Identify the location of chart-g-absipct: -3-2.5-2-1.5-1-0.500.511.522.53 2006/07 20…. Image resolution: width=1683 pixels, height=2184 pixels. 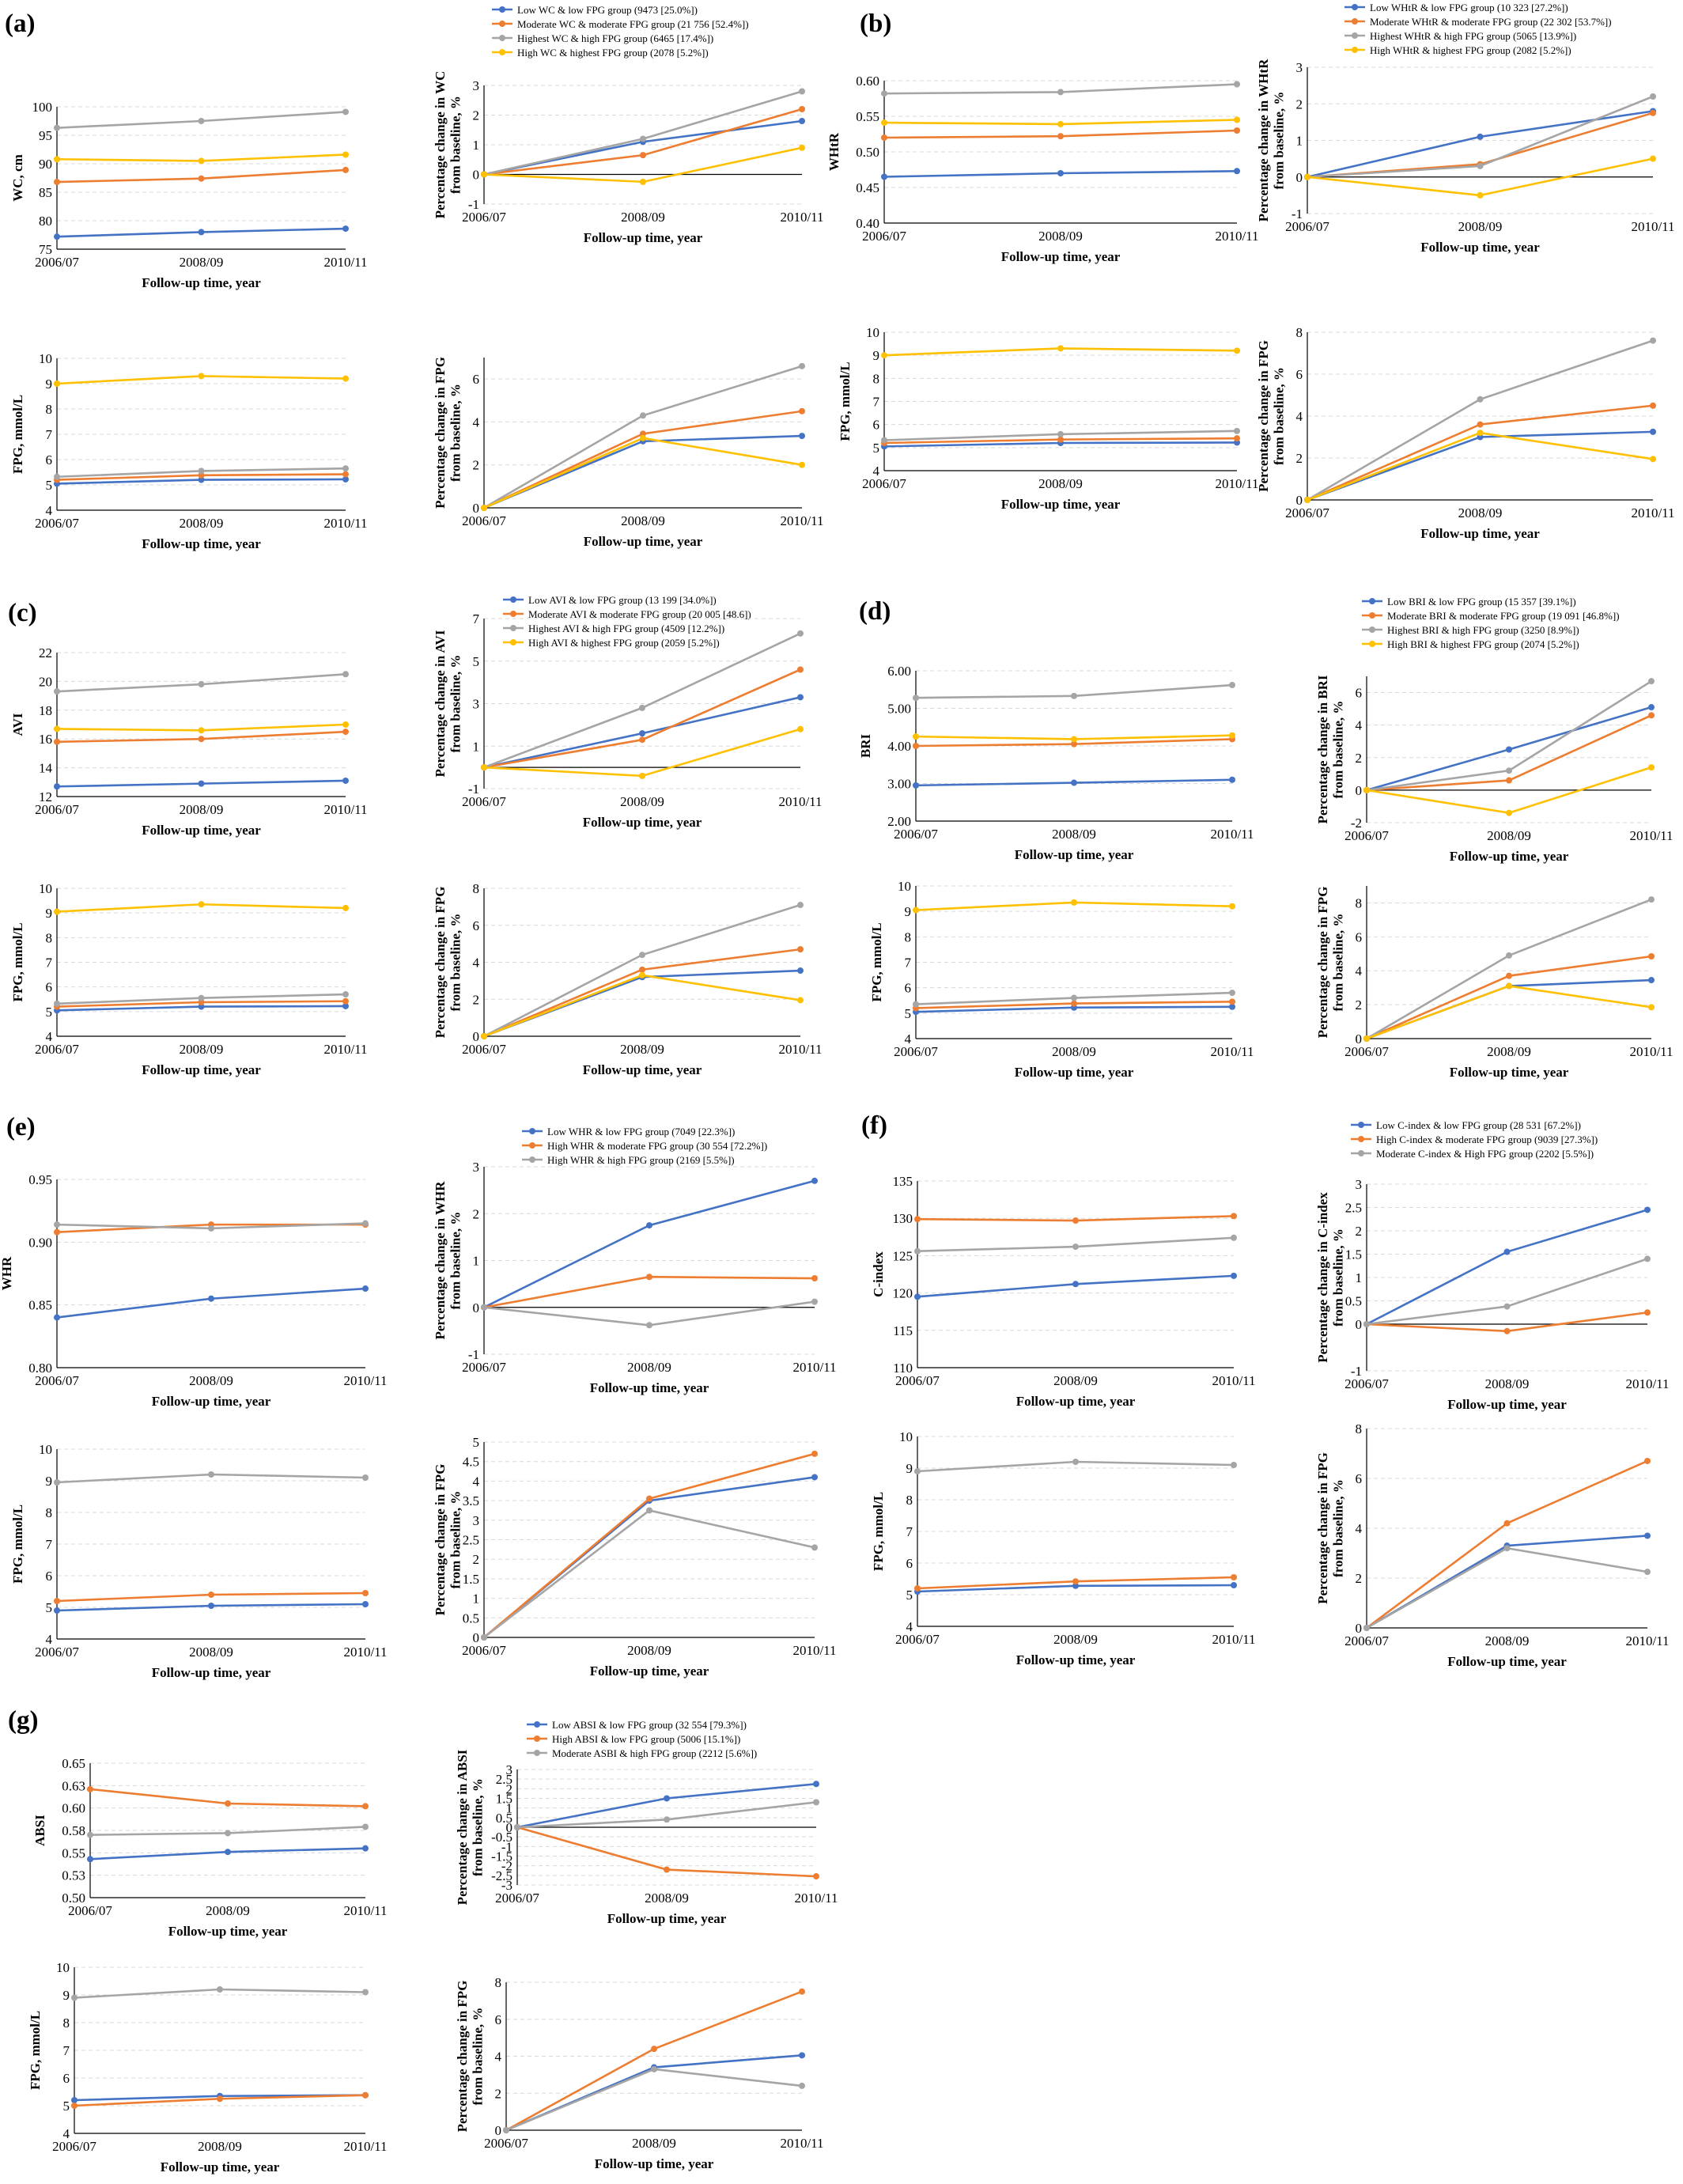
(647, 1837).